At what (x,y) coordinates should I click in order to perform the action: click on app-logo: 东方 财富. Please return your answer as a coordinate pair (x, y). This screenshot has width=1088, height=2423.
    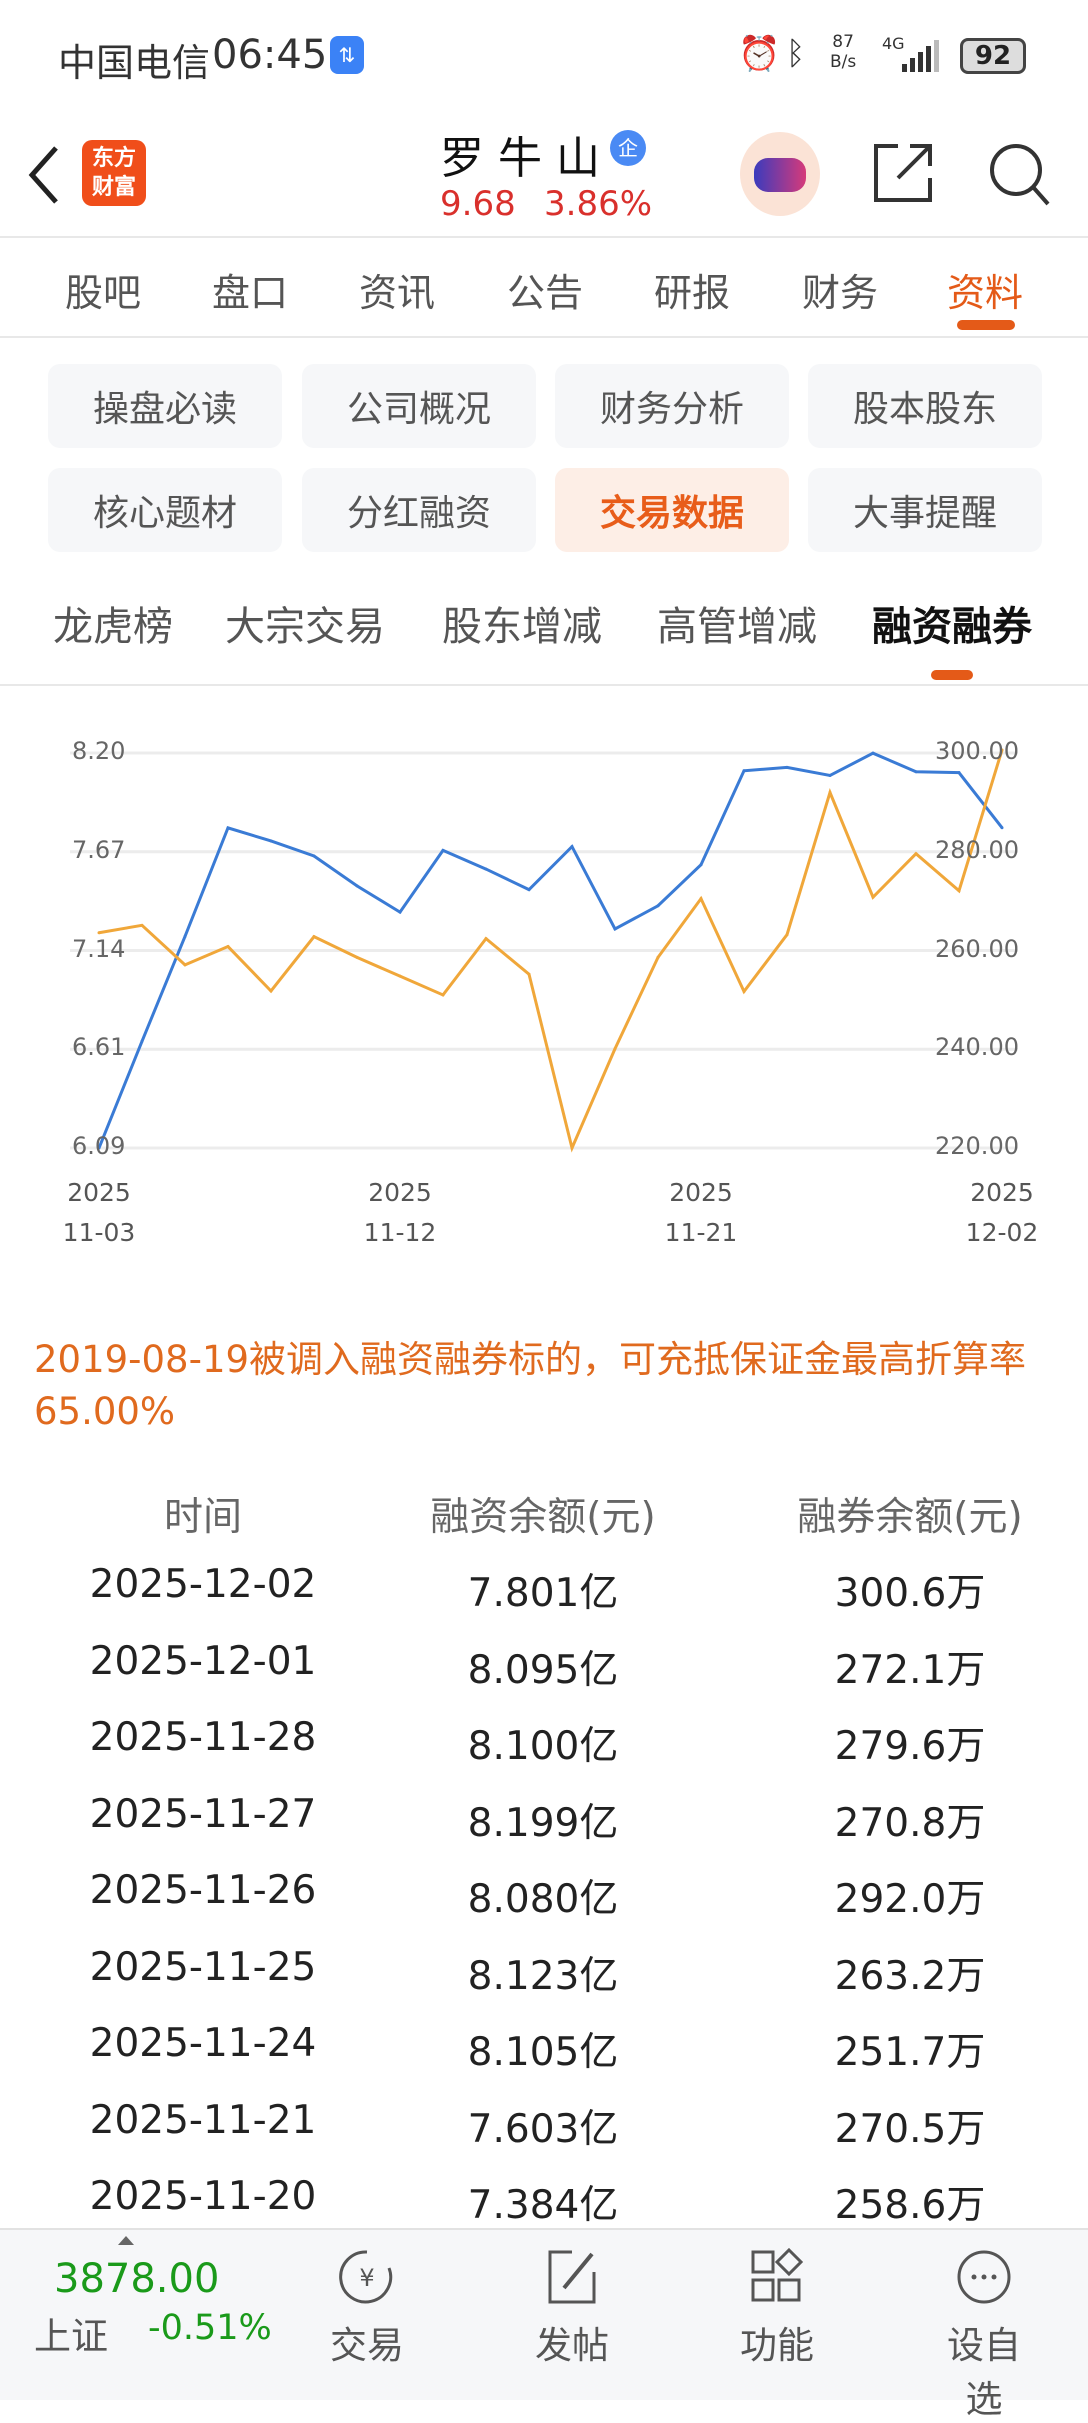
    Looking at the image, I should click on (114, 173).